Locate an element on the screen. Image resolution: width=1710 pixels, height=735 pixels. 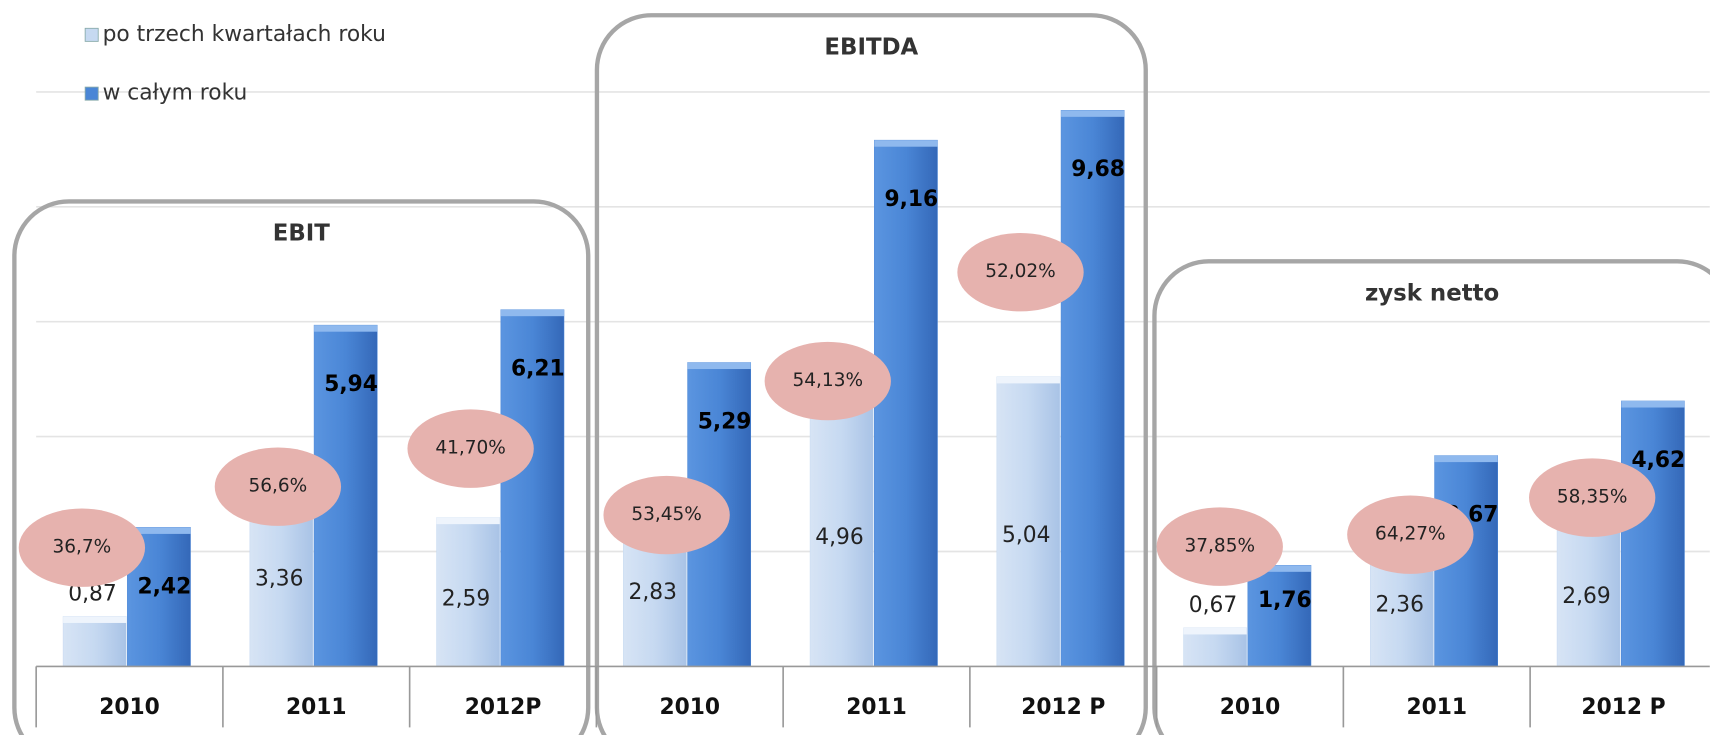
annotation: 52,02% is located at coordinates (1020, 271).